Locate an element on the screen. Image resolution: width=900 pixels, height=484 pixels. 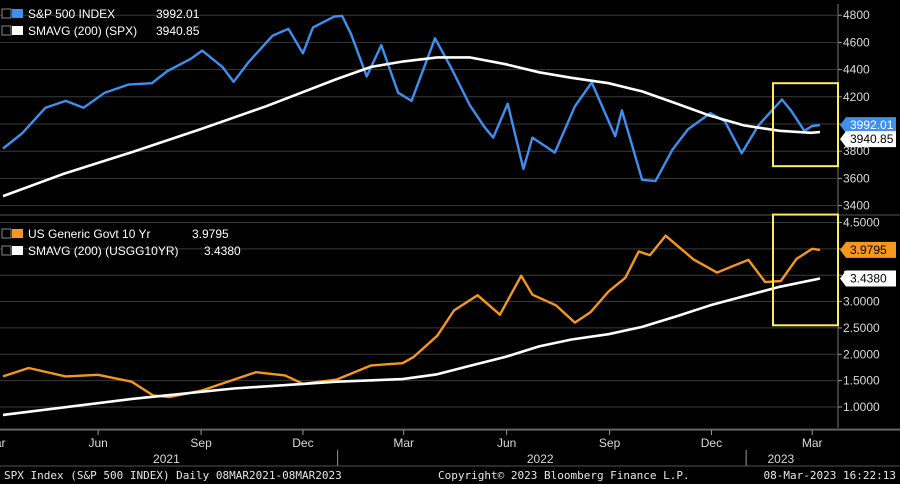
x-year-label: 2022 is located at coordinates (540, 459).